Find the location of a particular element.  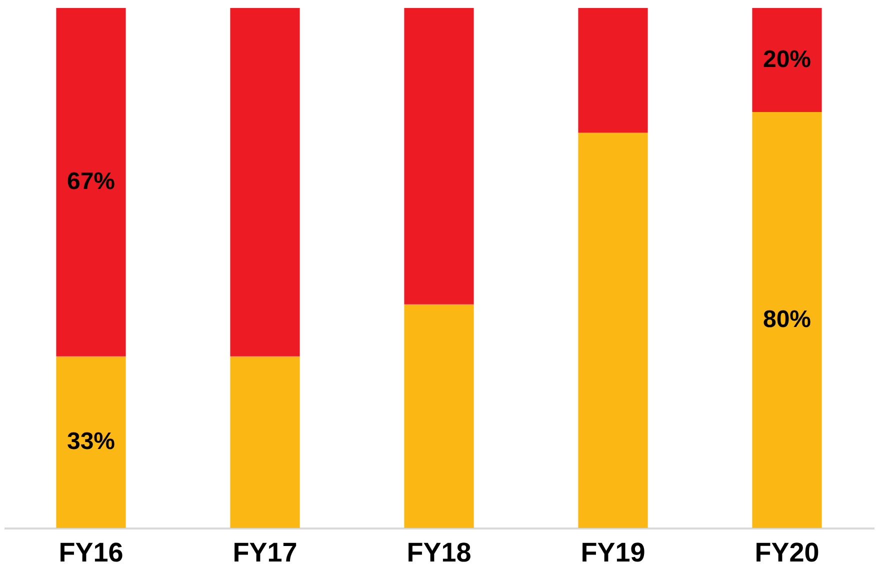

data-label: 20% is located at coordinates (787, 59).